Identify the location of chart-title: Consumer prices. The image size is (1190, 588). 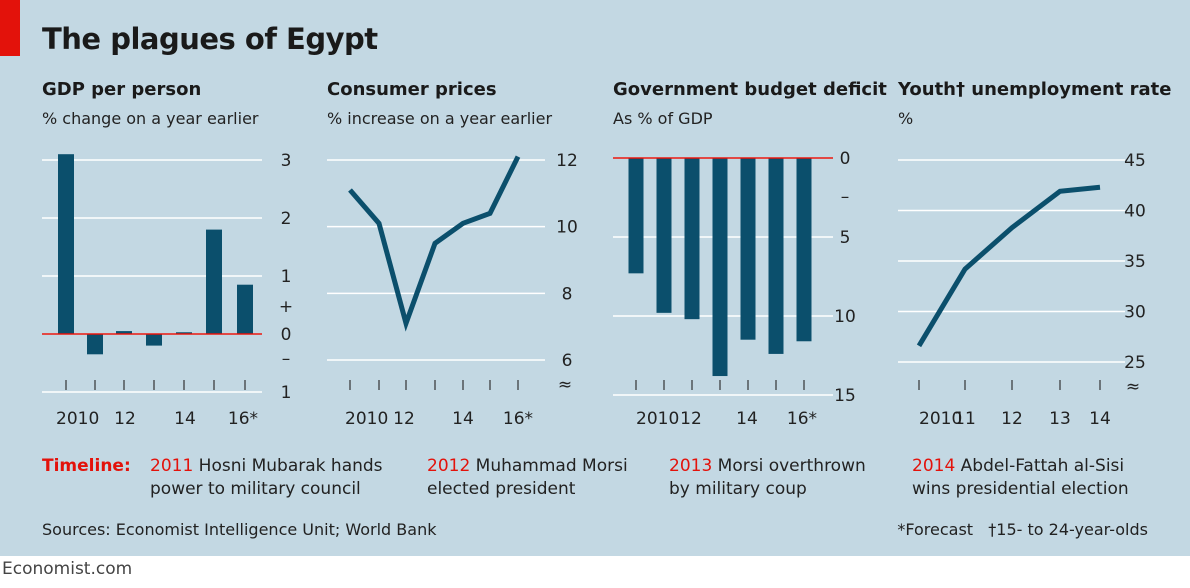
(412, 89).